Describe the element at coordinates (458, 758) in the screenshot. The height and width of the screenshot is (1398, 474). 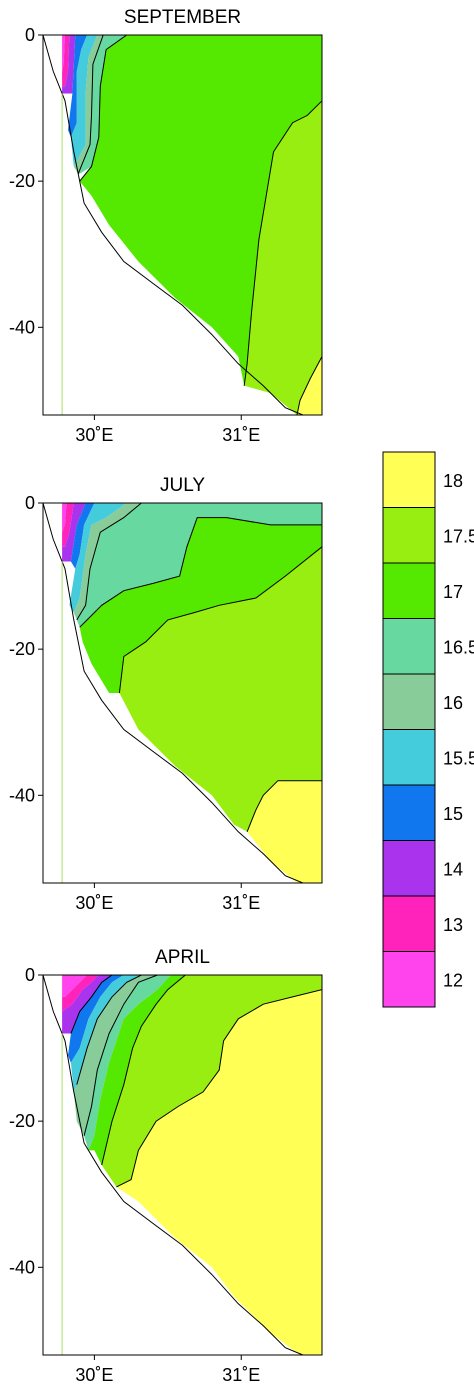
I see `colorbar-label: 15.5` at that location.